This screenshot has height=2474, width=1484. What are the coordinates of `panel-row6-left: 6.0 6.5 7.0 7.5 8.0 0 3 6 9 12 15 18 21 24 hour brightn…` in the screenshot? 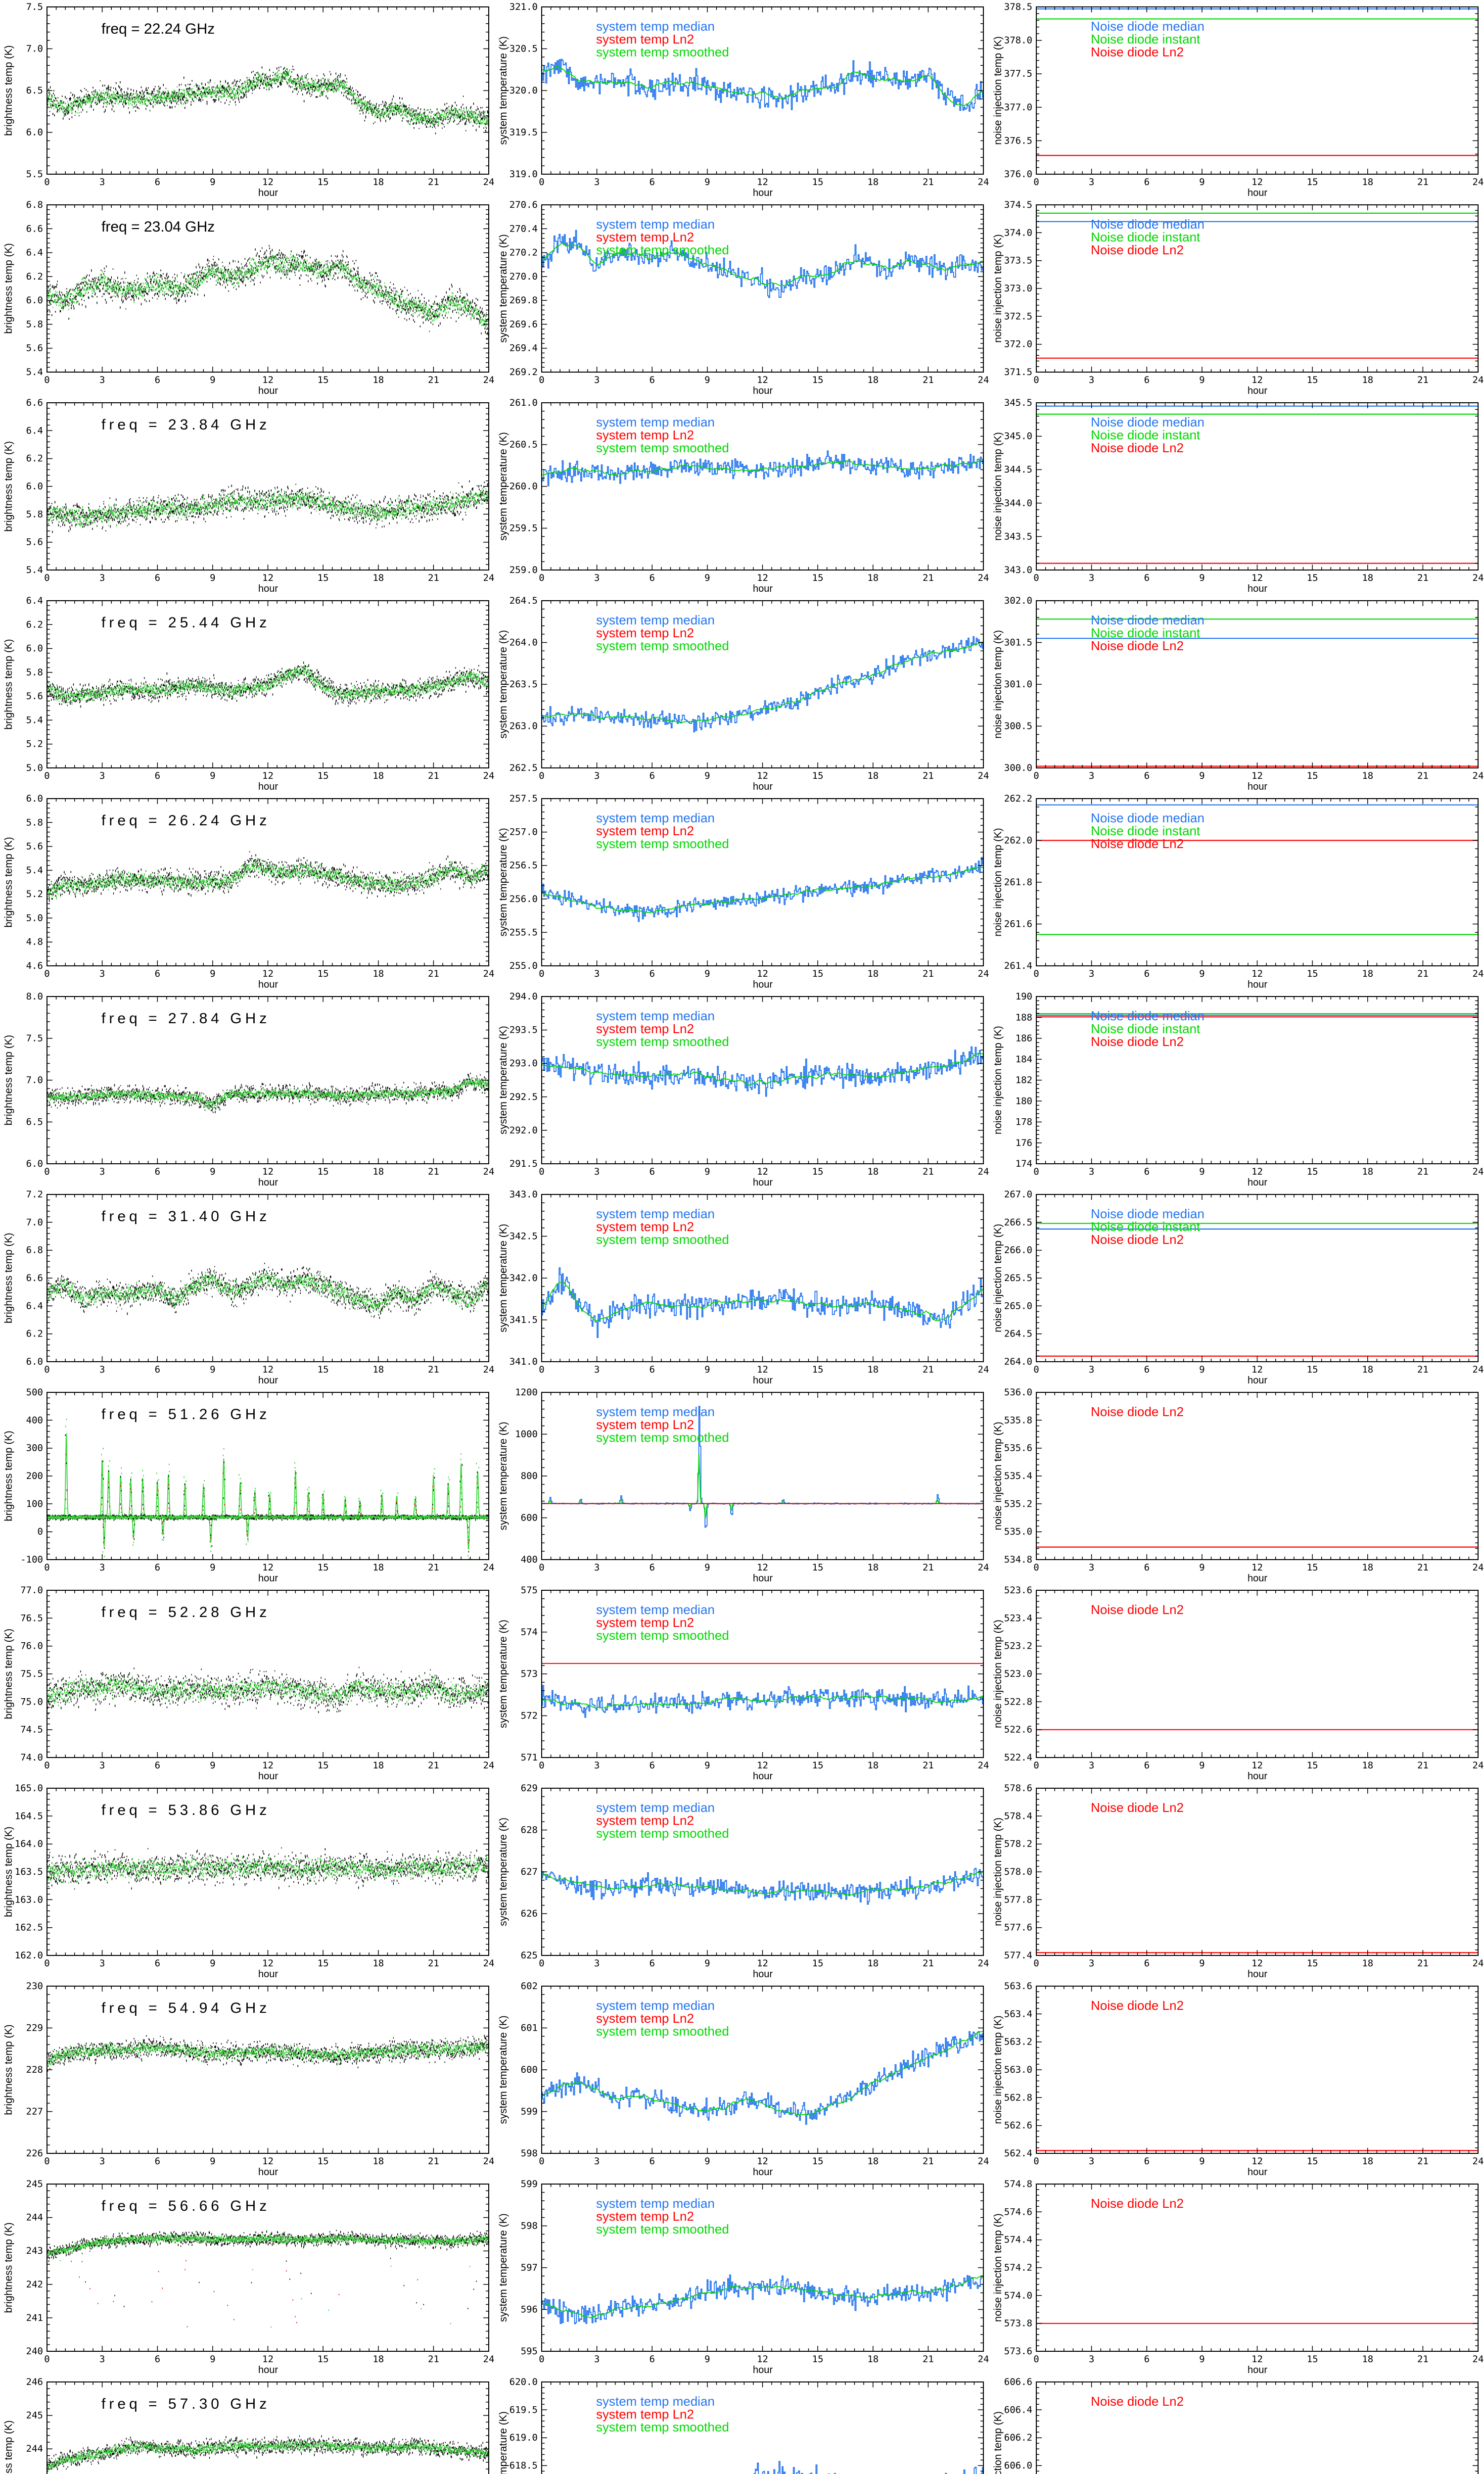 It's located at (247, 1089).